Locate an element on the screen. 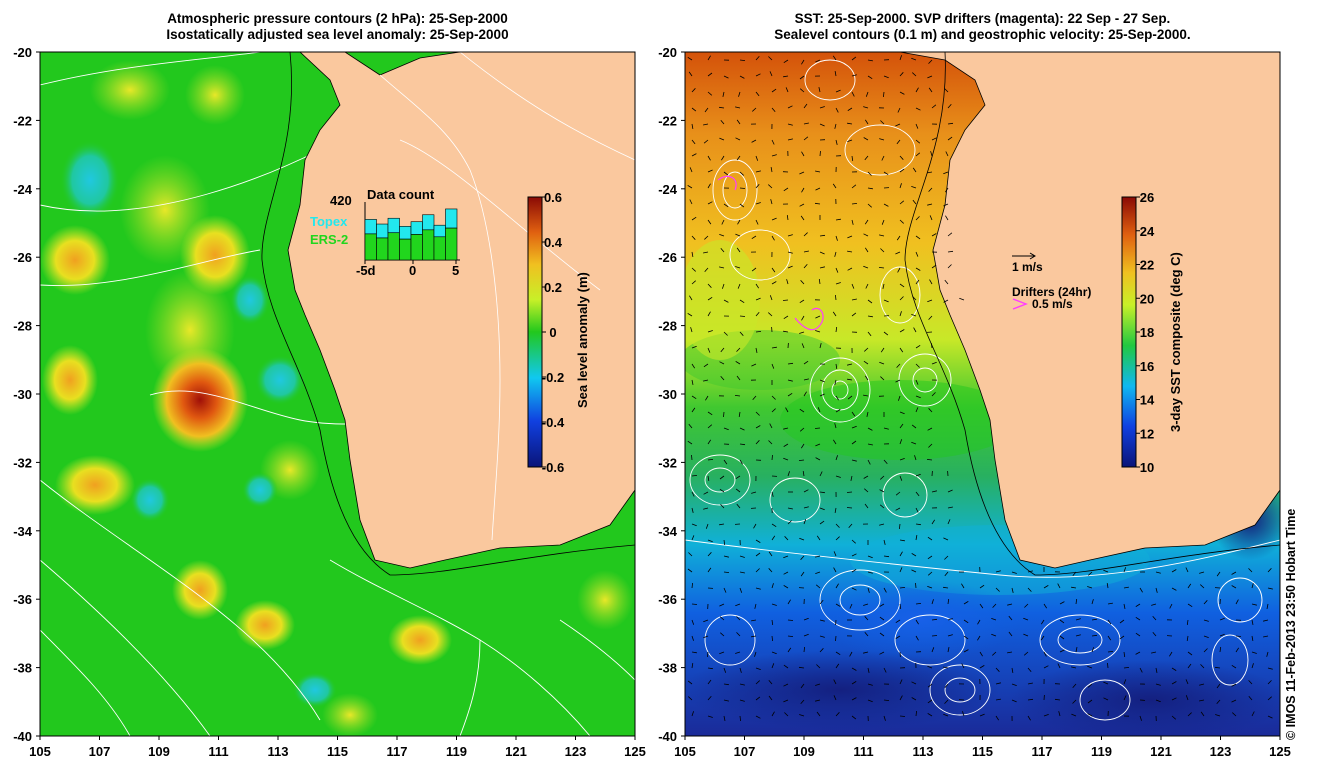  colorbar-tick-label: 18 is located at coordinates (1147, 332).